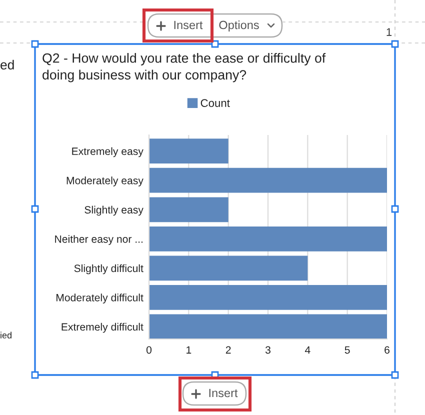 This screenshot has height=415, width=425. What do you see at coordinates (267, 350) in the screenshot?
I see `x-tick-label: 3` at bounding box center [267, 350].